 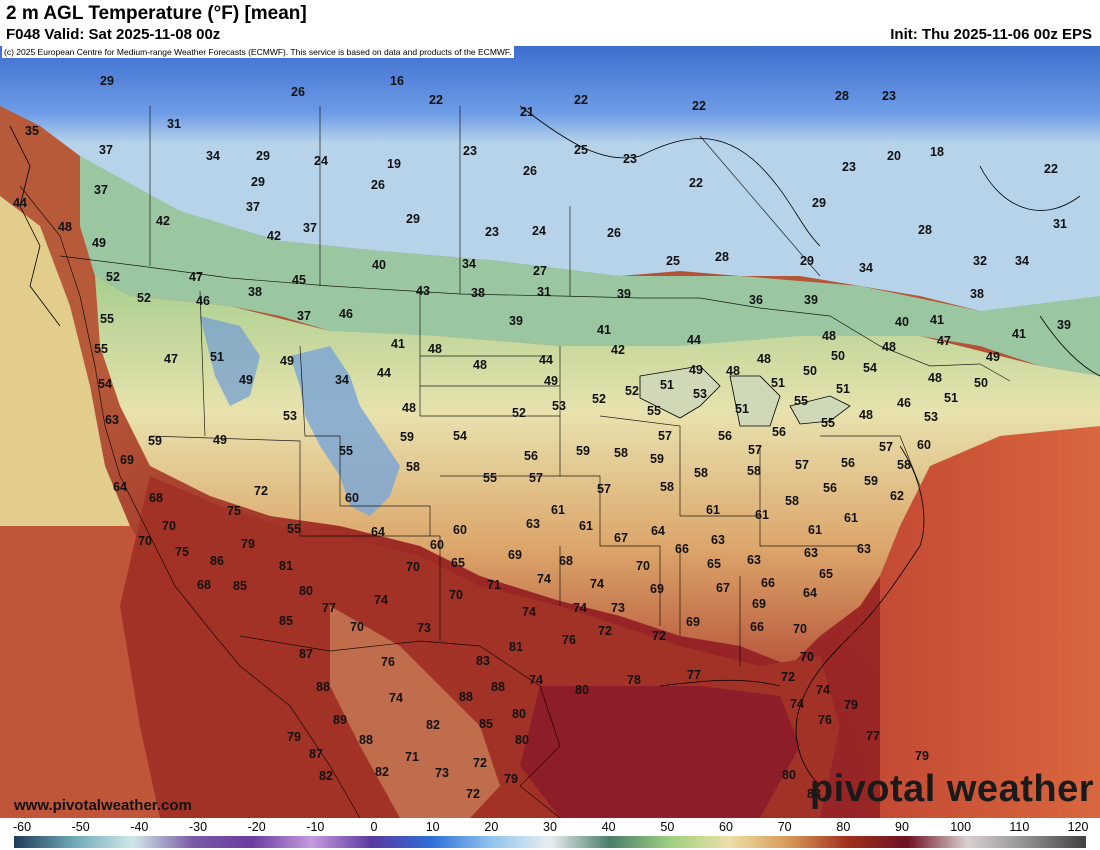 What do you see at coordinates (412, 757) in the screenshot?
I see `temperature-label: 71` at bounding box center [412, 757].